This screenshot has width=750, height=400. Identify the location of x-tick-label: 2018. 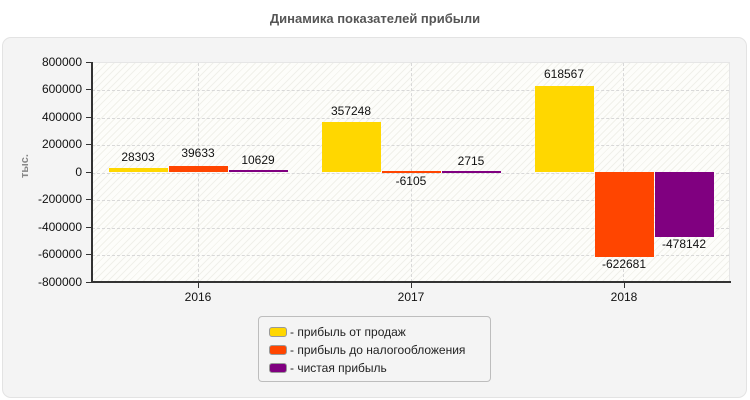
(624, 297).